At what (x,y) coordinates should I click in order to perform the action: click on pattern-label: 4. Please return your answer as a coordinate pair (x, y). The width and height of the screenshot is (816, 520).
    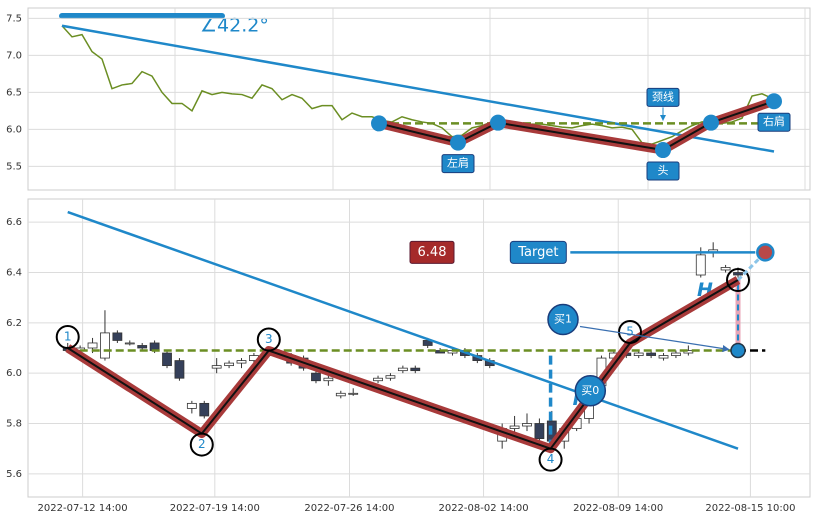
    Looking at the image, I should click on (551, 459).